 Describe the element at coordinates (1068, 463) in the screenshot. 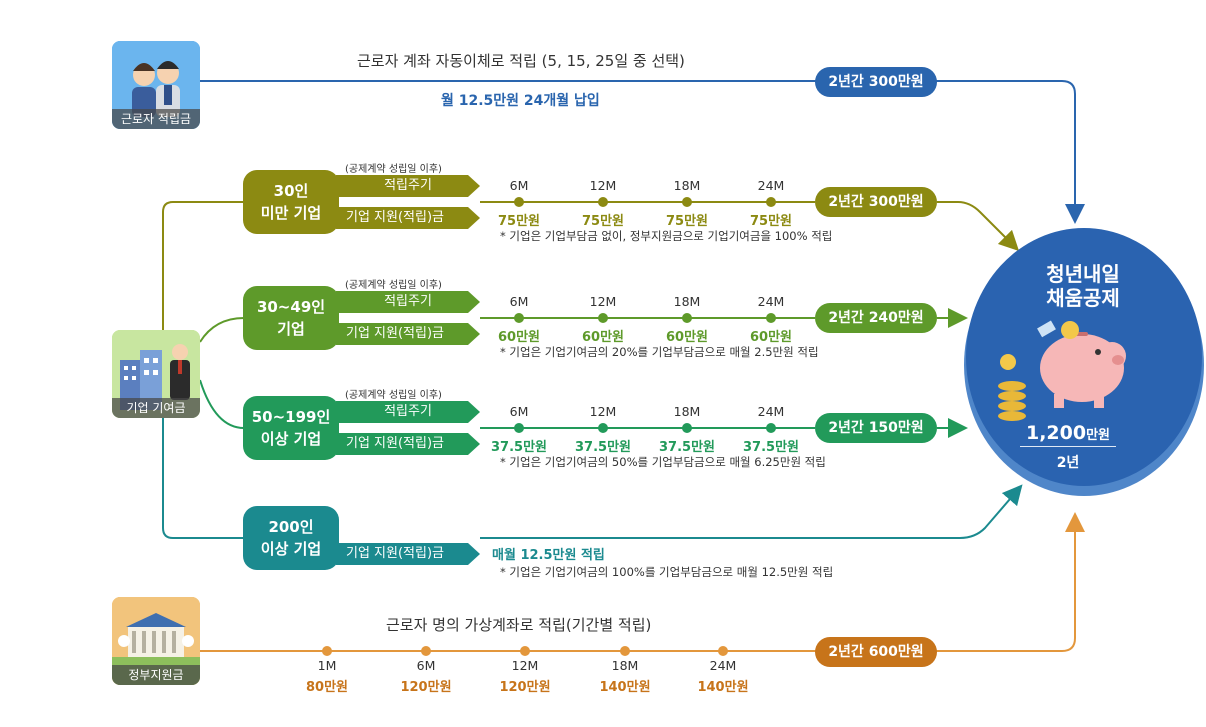

I see `product-period: 2년` at that location.